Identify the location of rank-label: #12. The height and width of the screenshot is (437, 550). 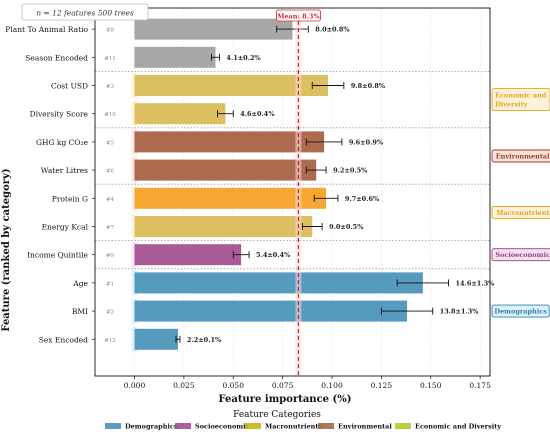
(110, 341).